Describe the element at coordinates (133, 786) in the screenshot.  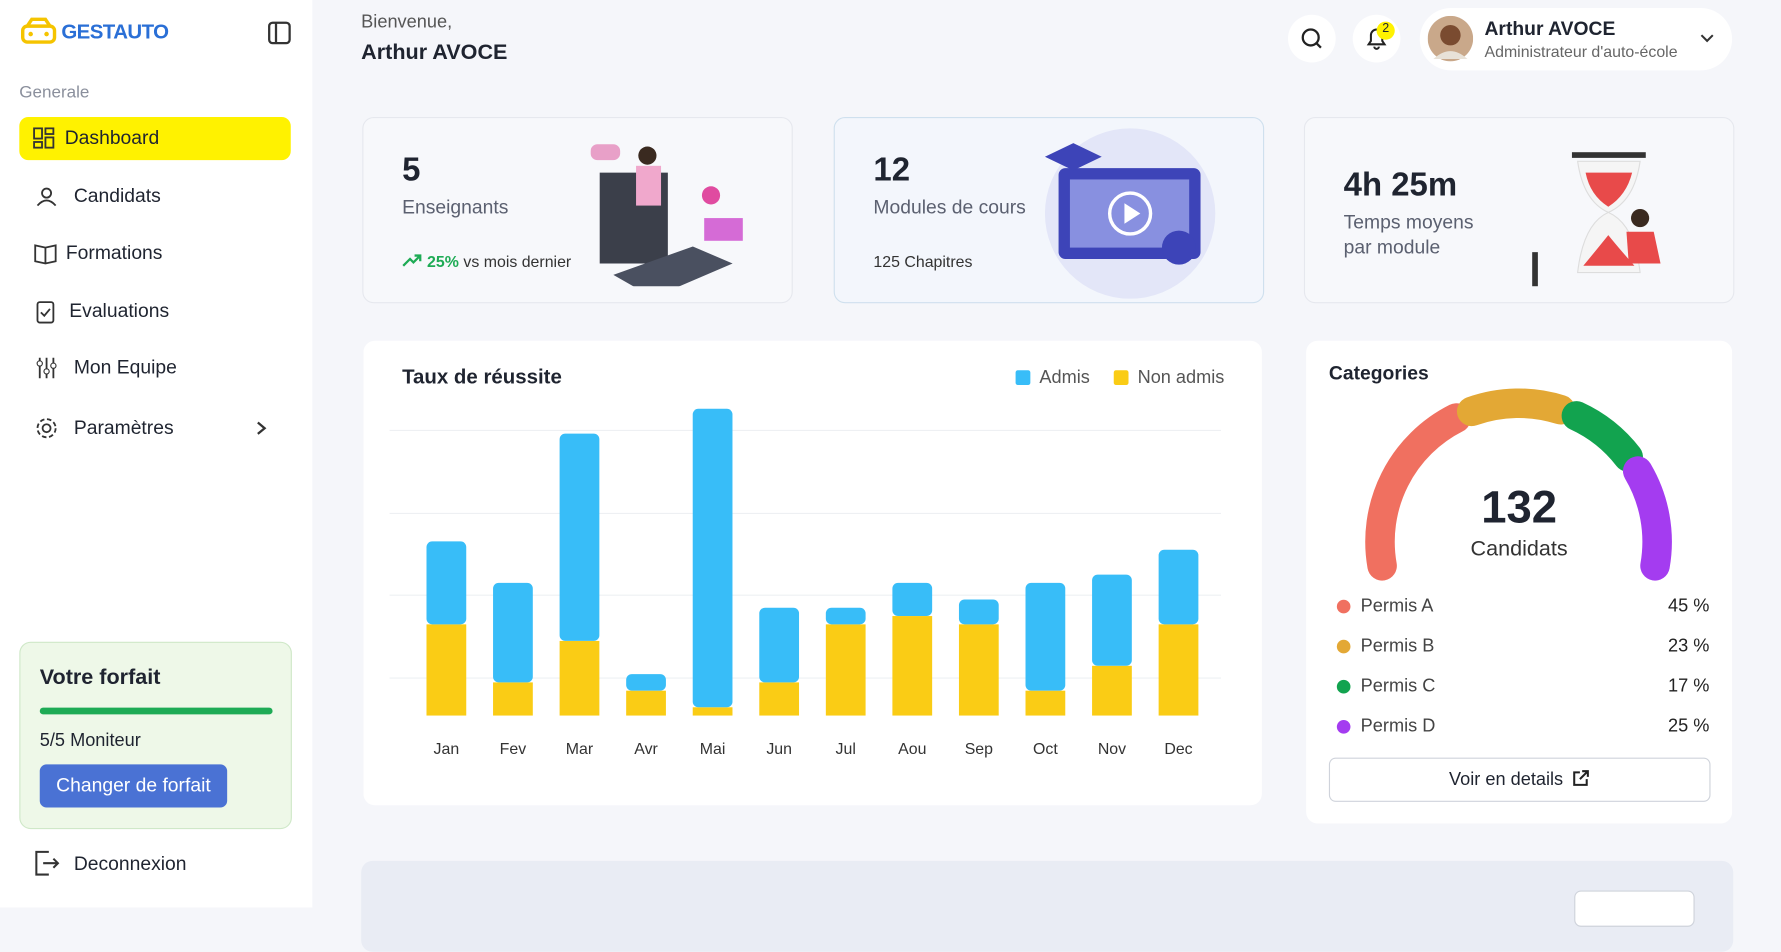
I see `plan-button: Changer de forfait` at that location.